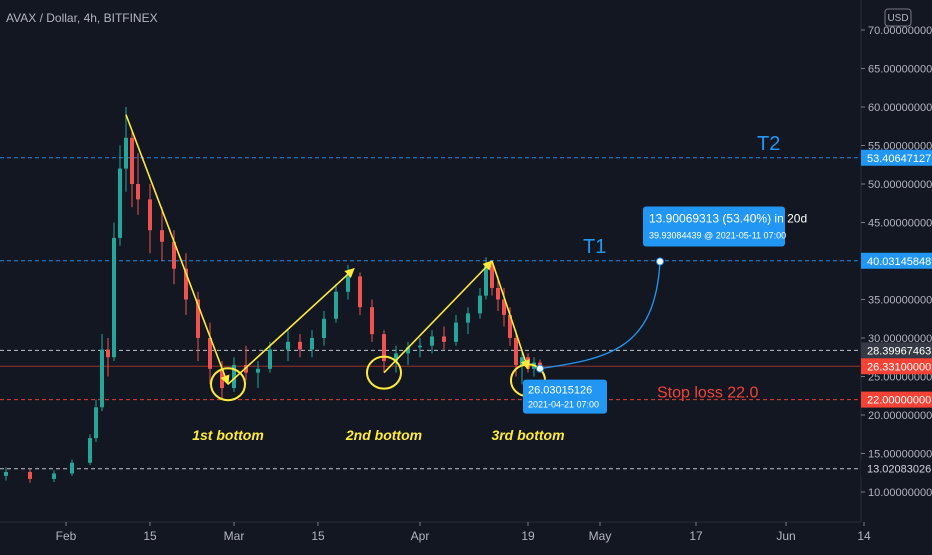 This screenshot has height=555, width=932. What do you see at coordinates (560, 391) in the screenshot?
I see `projection-start-value: 26.03015126` at bounding box center [560, 391].